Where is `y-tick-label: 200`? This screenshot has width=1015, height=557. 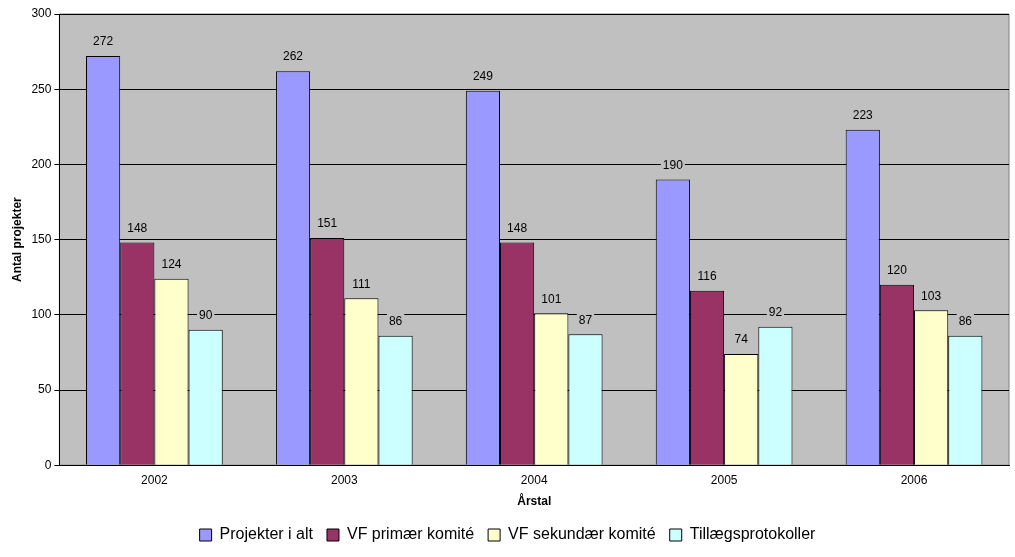
y-tick-label: 200 is located at coordinates (41, 163).